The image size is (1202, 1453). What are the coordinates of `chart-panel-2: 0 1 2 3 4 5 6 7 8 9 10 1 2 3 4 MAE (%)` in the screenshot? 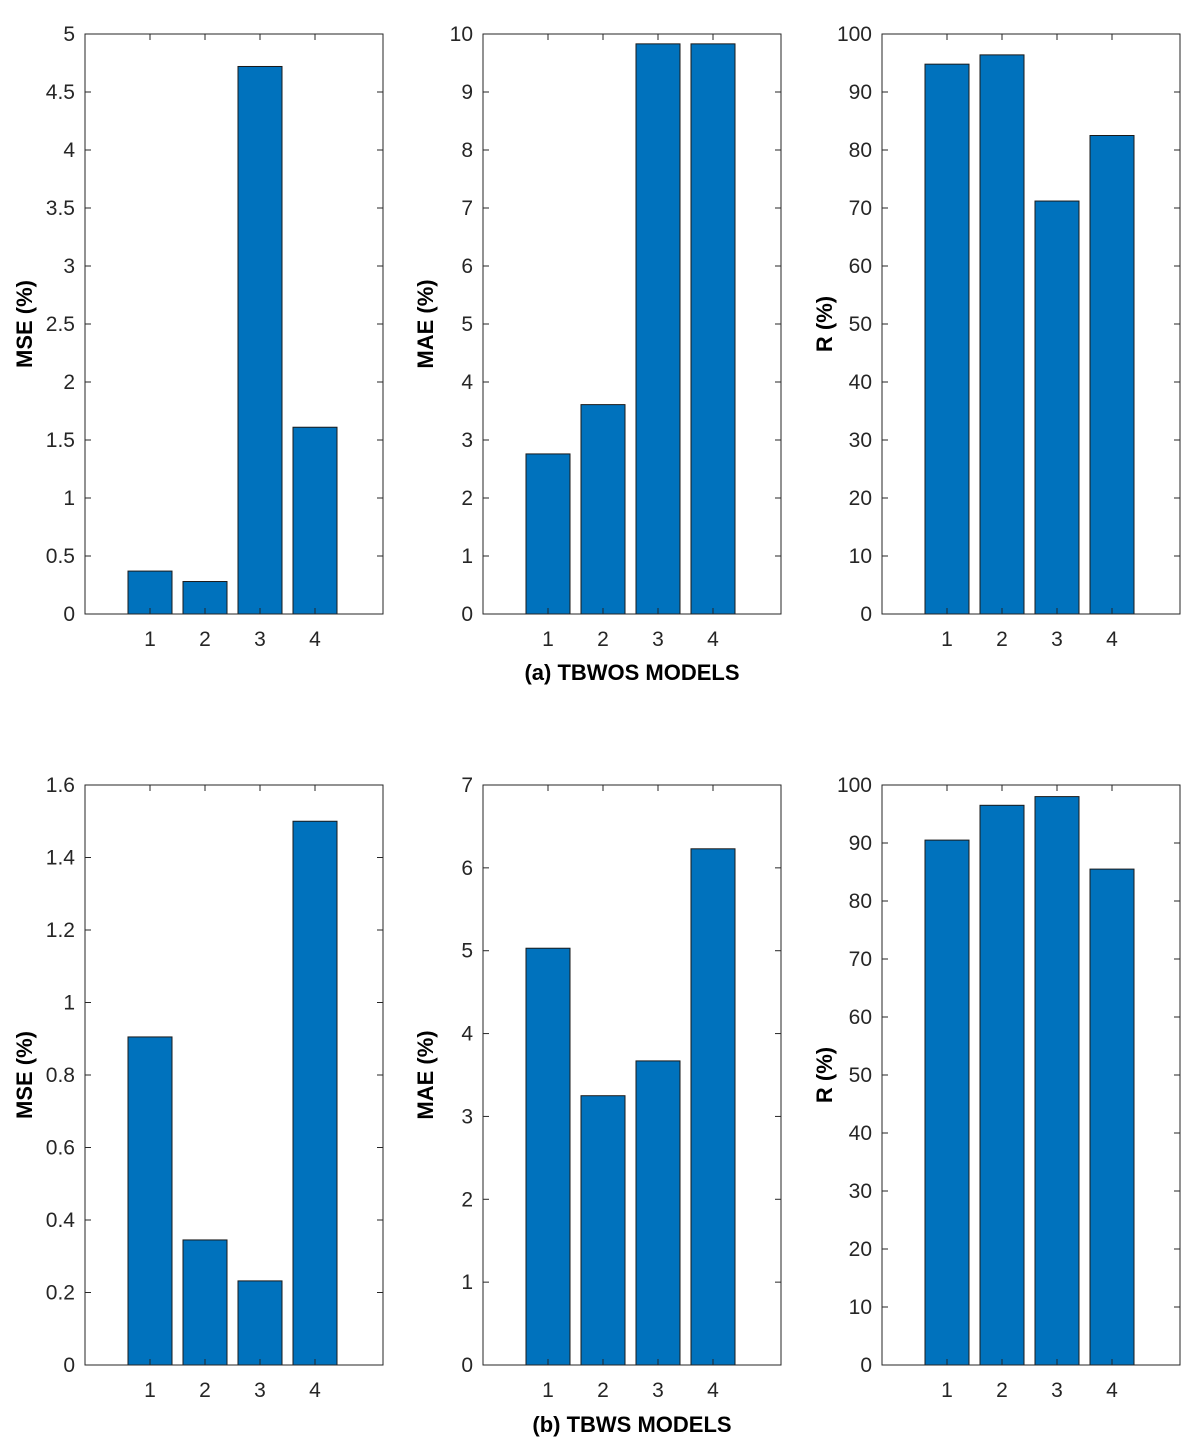 It's located at (597, 337).